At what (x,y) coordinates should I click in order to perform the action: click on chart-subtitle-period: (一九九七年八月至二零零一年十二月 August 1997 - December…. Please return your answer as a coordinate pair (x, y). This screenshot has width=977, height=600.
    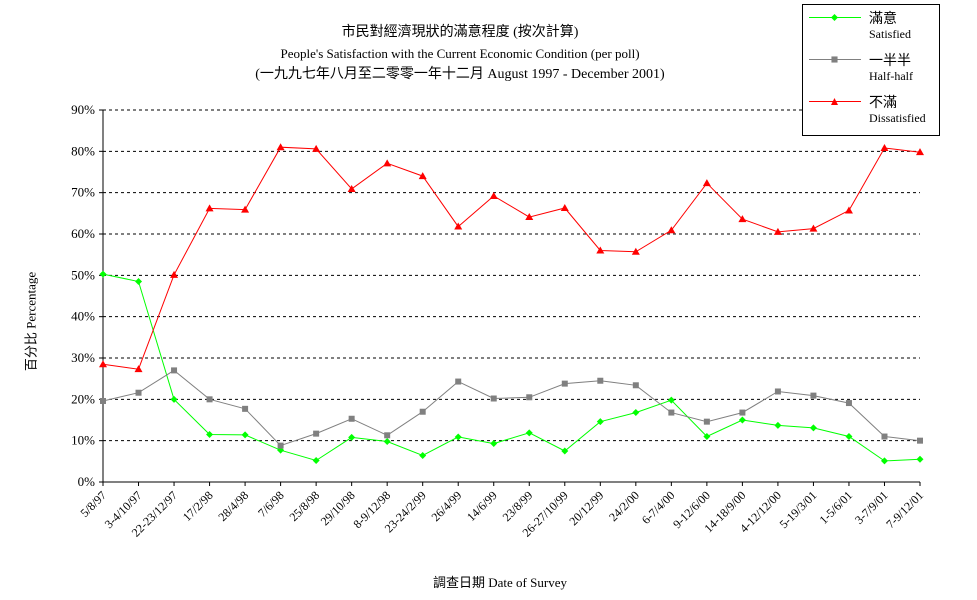
    Looking at the image, I should click on (460, 74).